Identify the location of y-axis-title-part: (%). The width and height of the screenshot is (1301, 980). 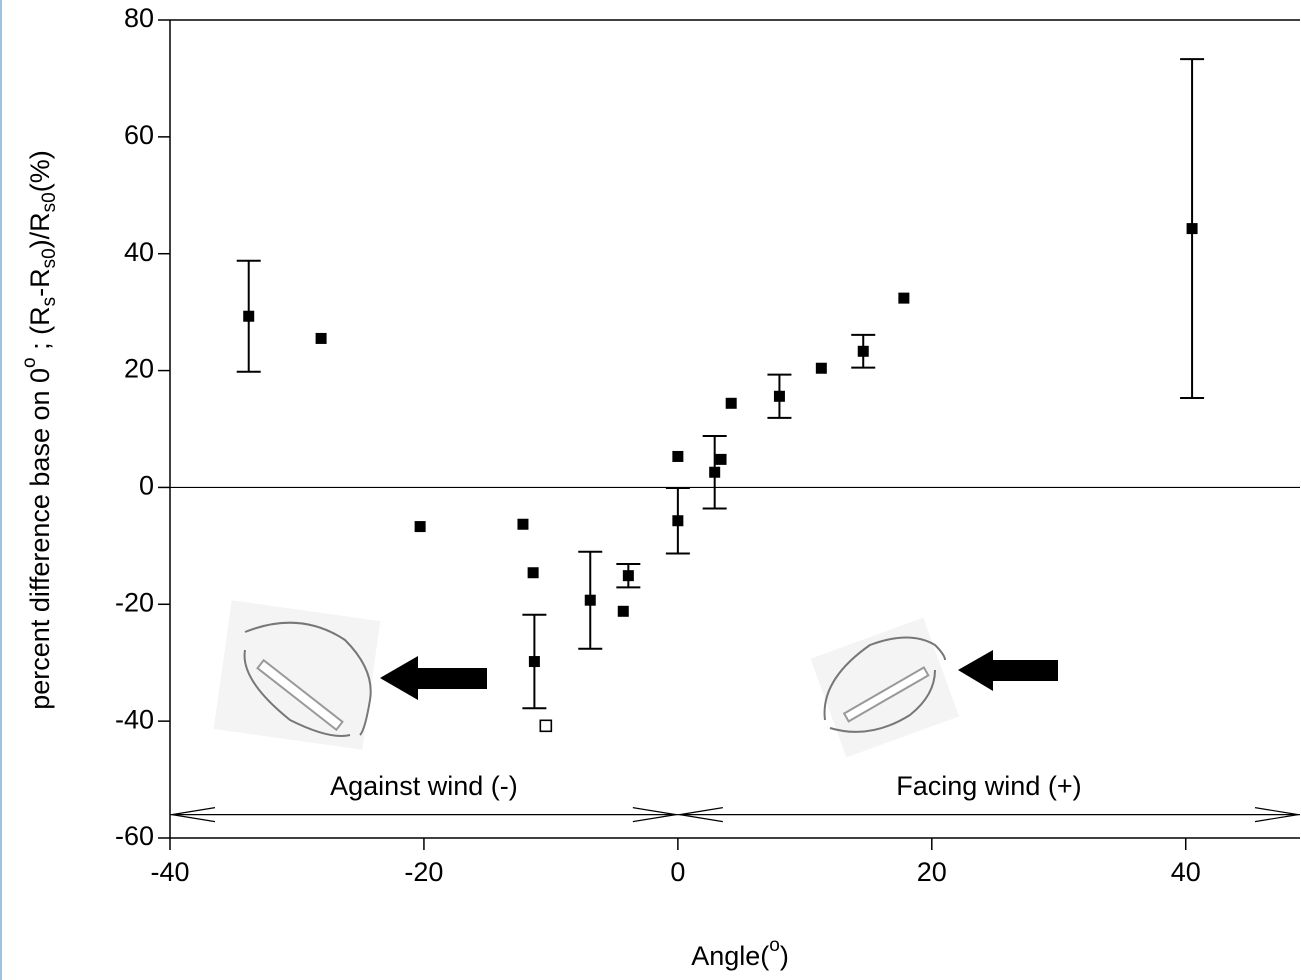
(40, 171).